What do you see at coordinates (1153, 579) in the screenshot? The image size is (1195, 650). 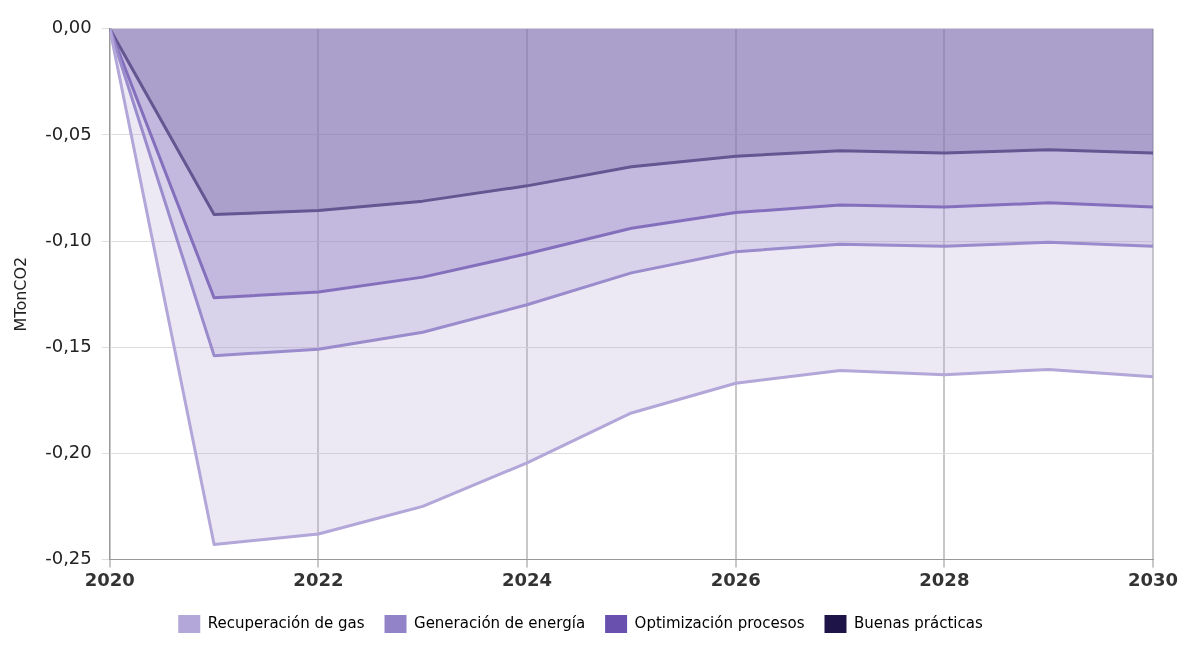 I see `x-tick-label: 2030` at bounding box center [1153, 579].